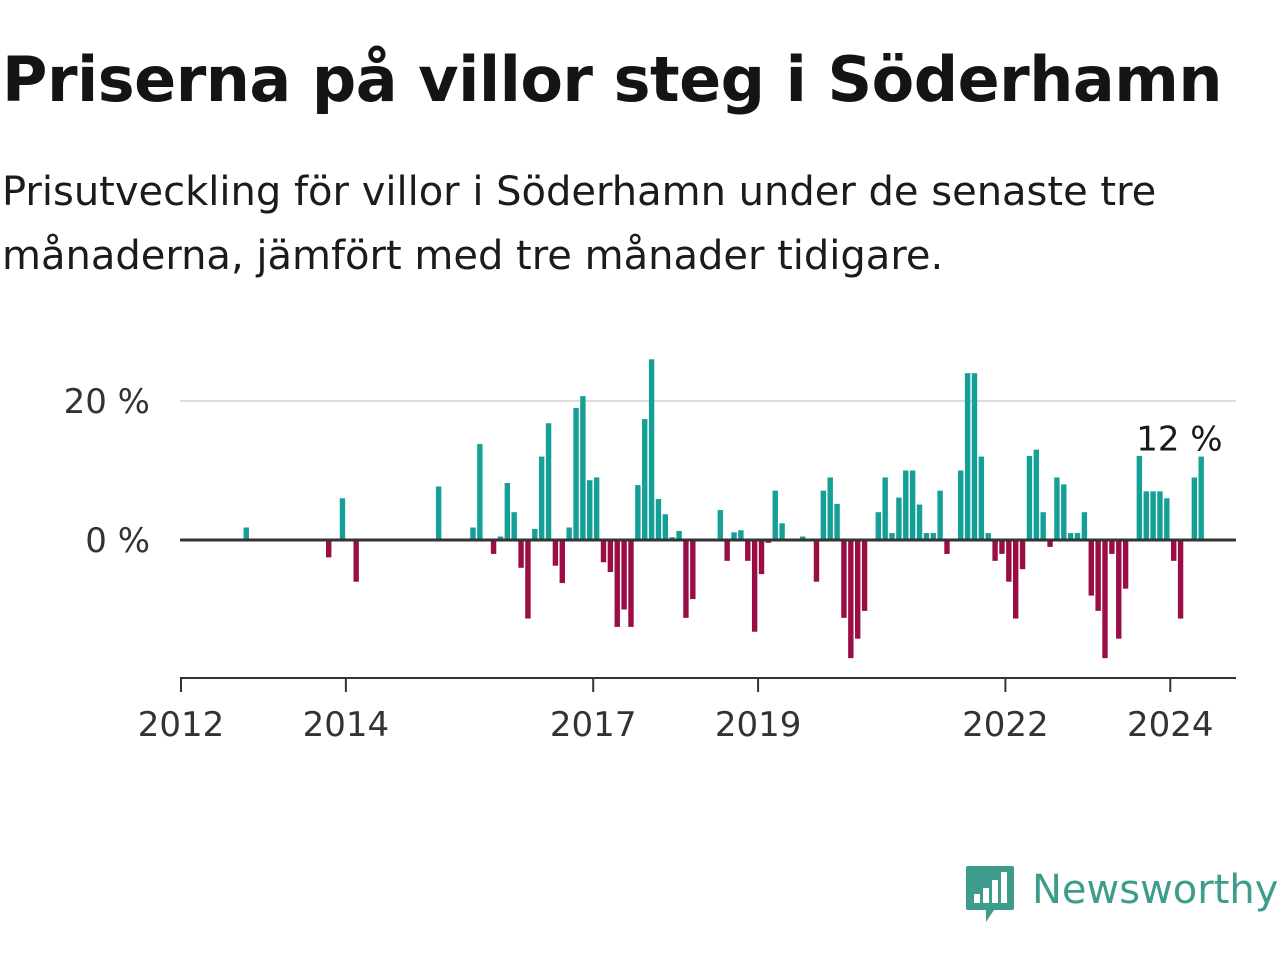 Image resolution: width=1280 pixels, height=960 pixels. What do you see at coordinates (107, 402) in the screenshot?
I see `y-tick-label: 20 %` at bounding box center [107, 402].